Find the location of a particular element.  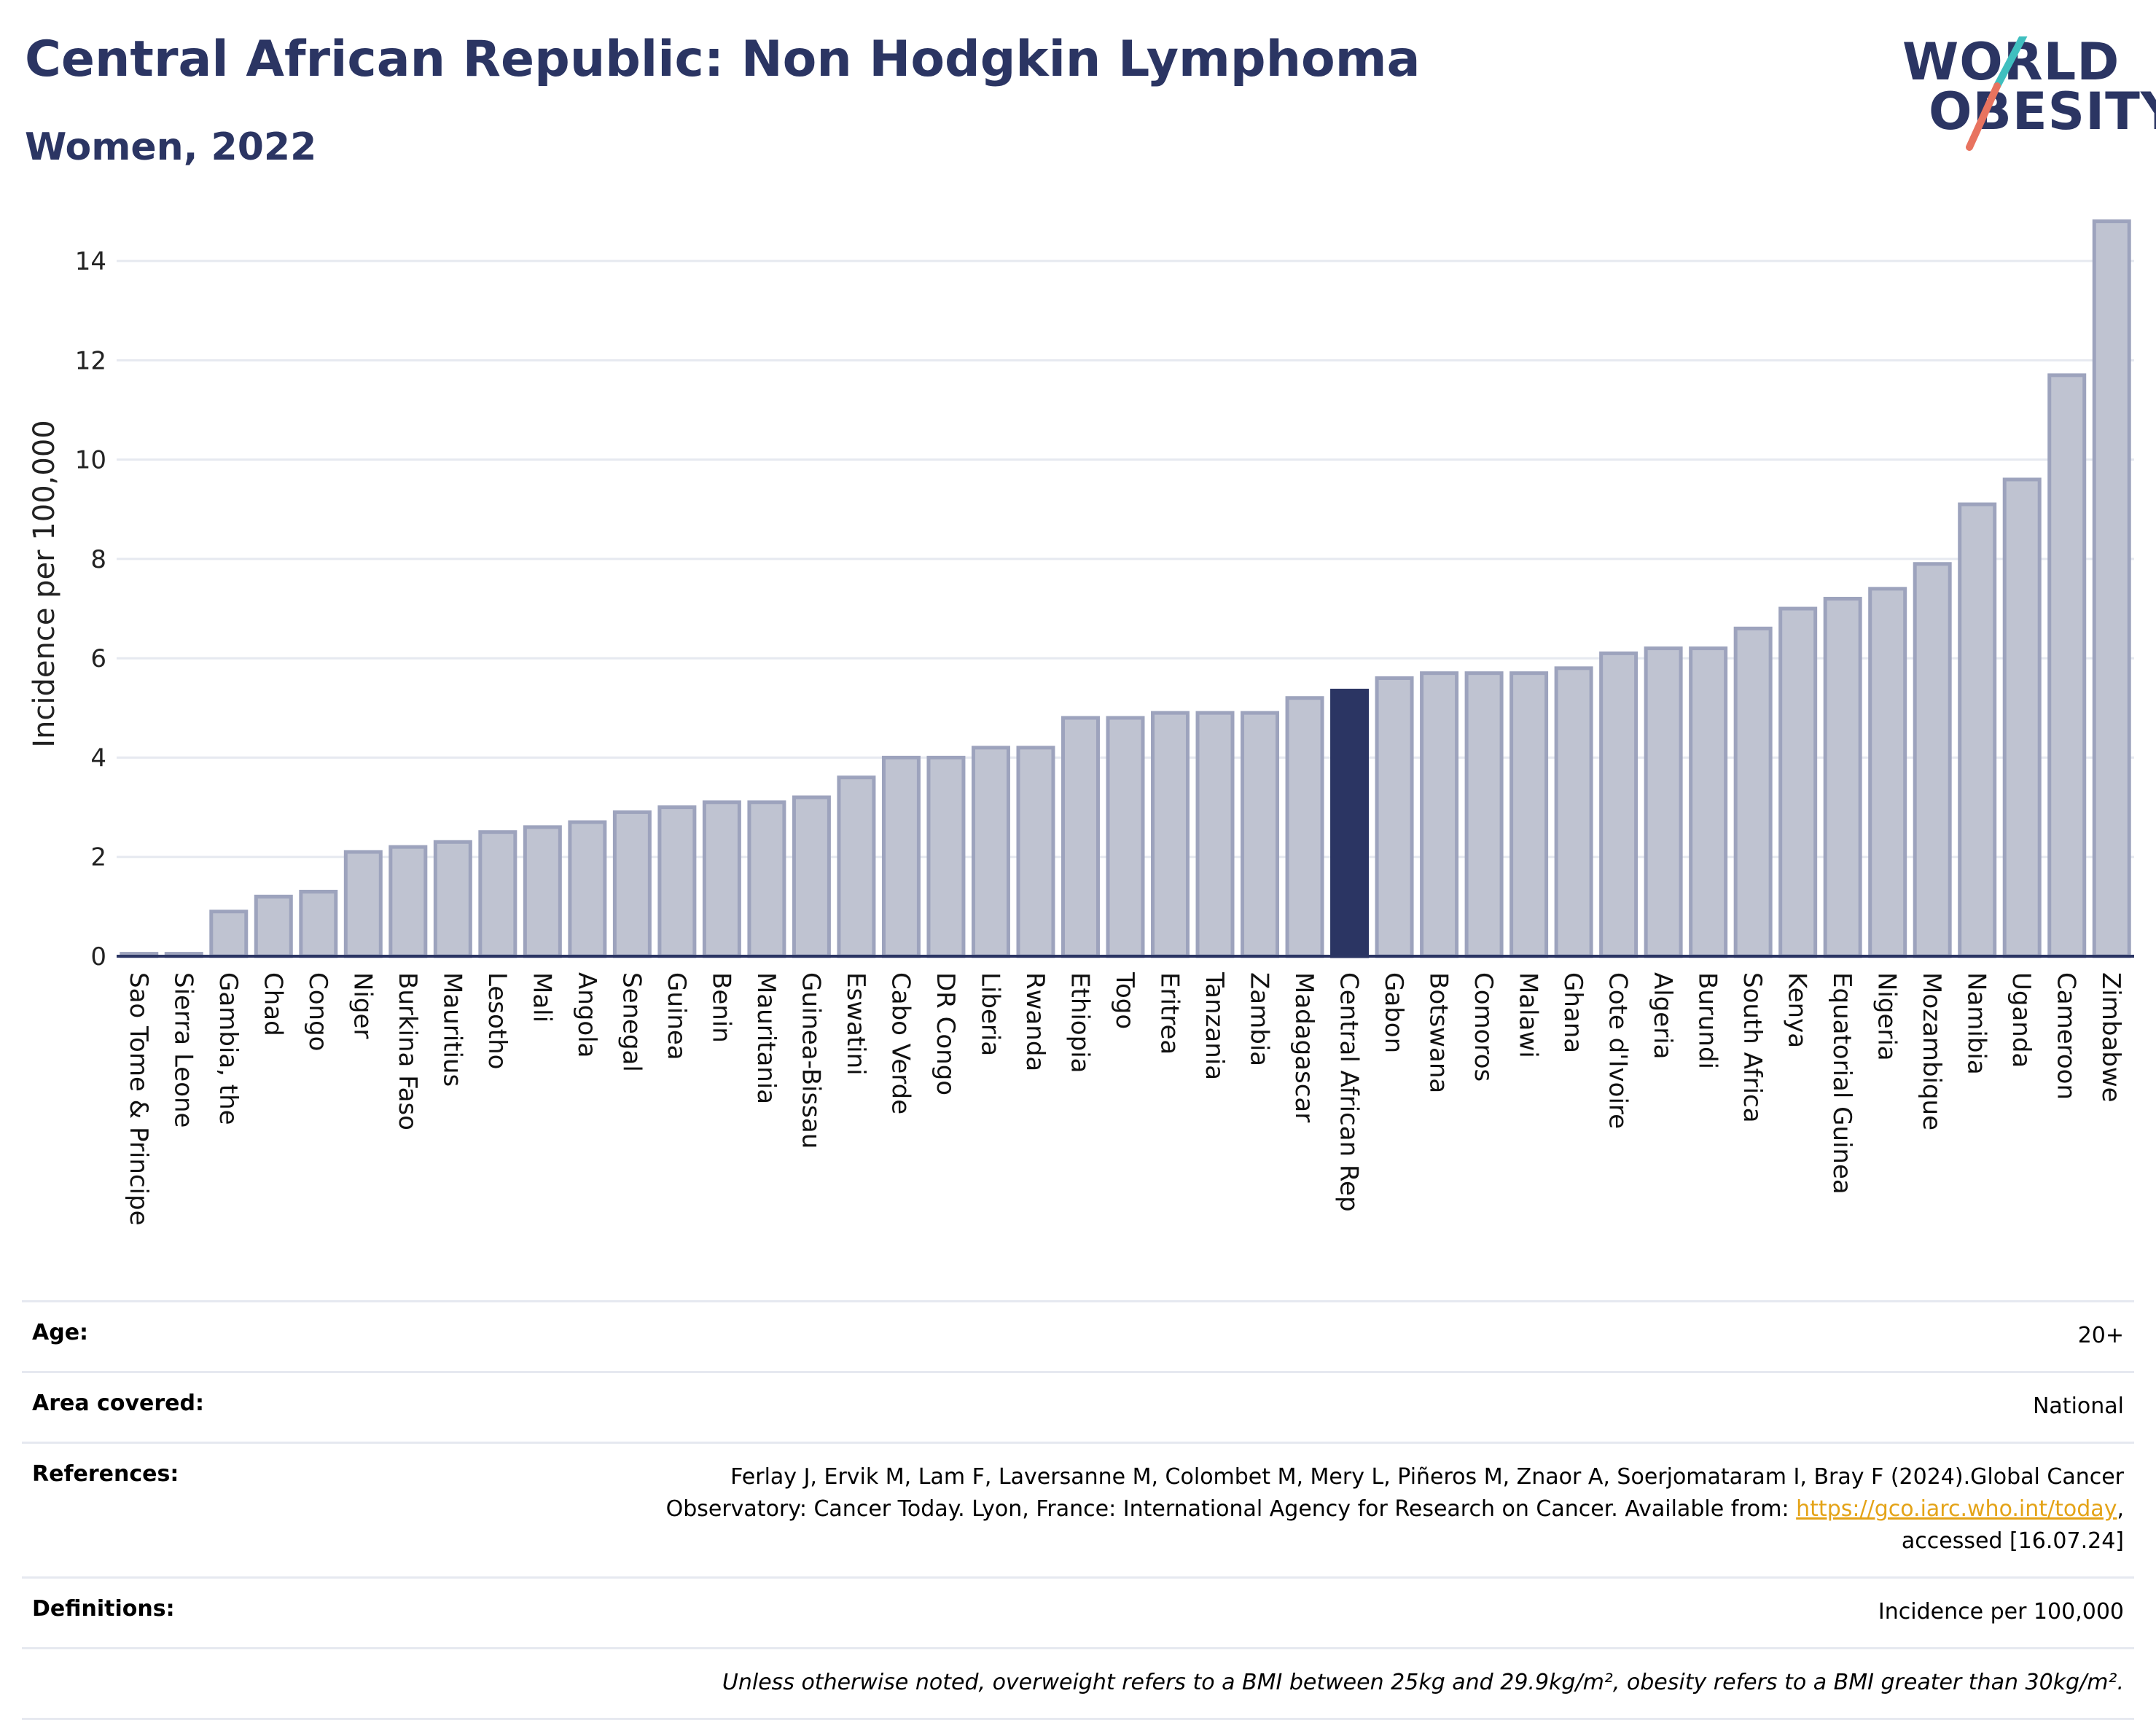

x-tick-label: Cameroon is located at coordinates (2066, 1036).